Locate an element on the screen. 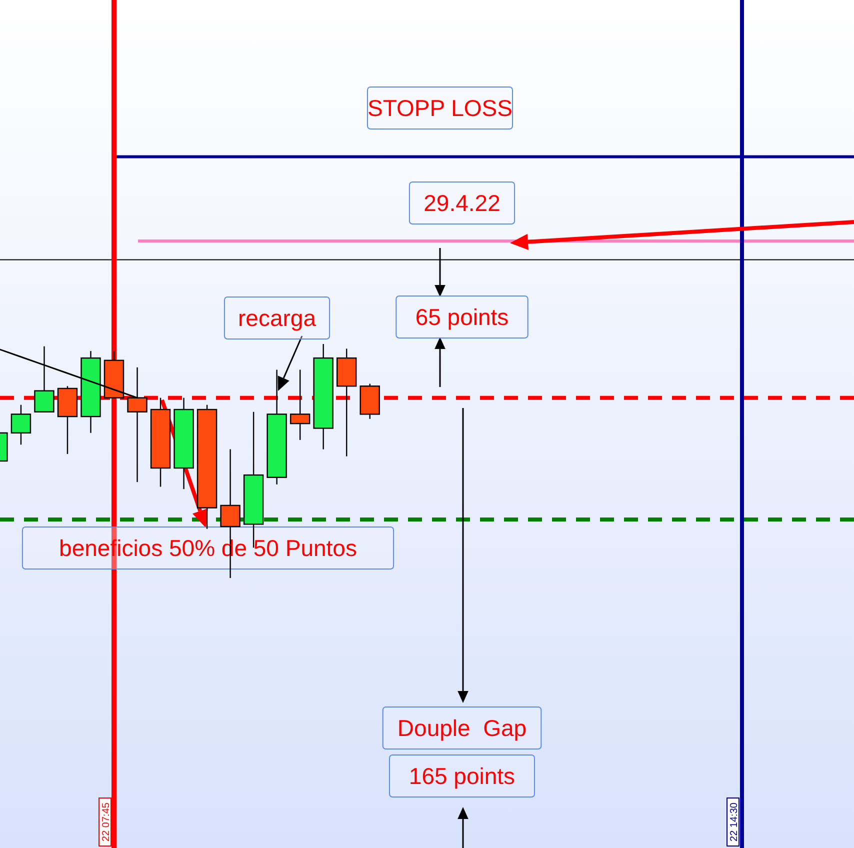 The width and height of the screenshot is (854, 848). text: 29.4.22 is located at coordinates (462, 203).